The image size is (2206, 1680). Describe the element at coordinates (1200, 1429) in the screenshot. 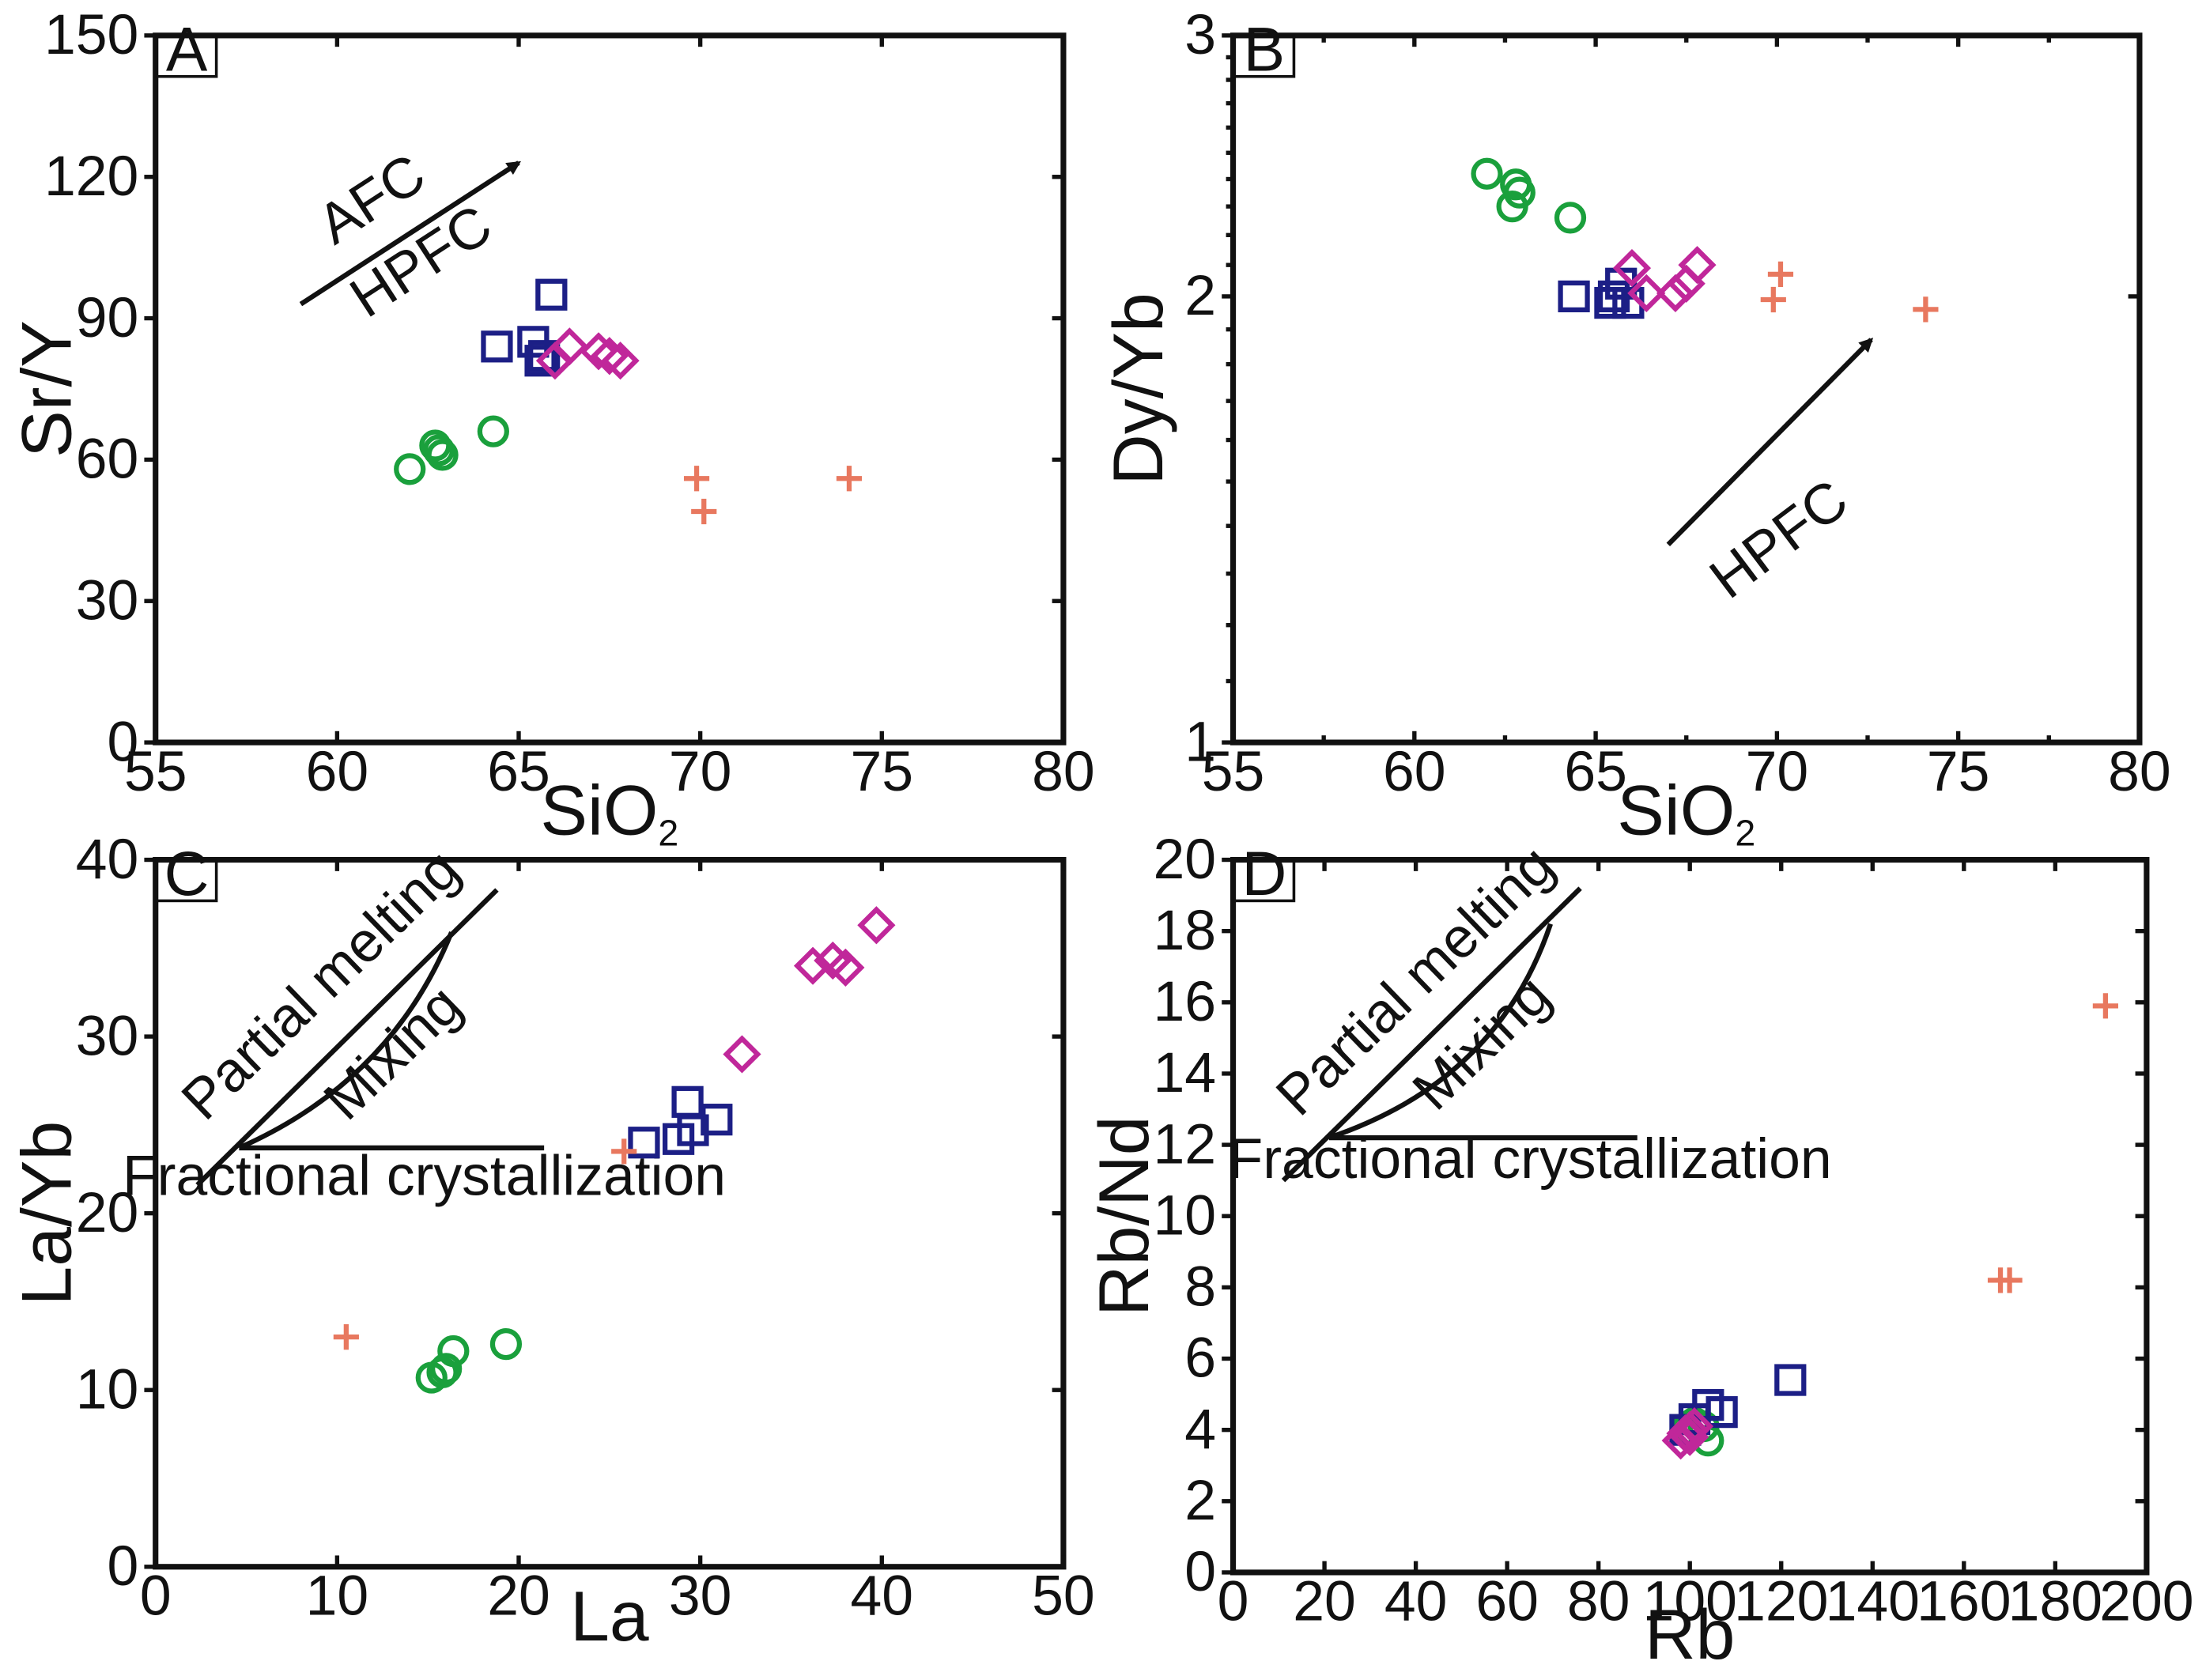

I see `y-tick-label: 4` at that location.